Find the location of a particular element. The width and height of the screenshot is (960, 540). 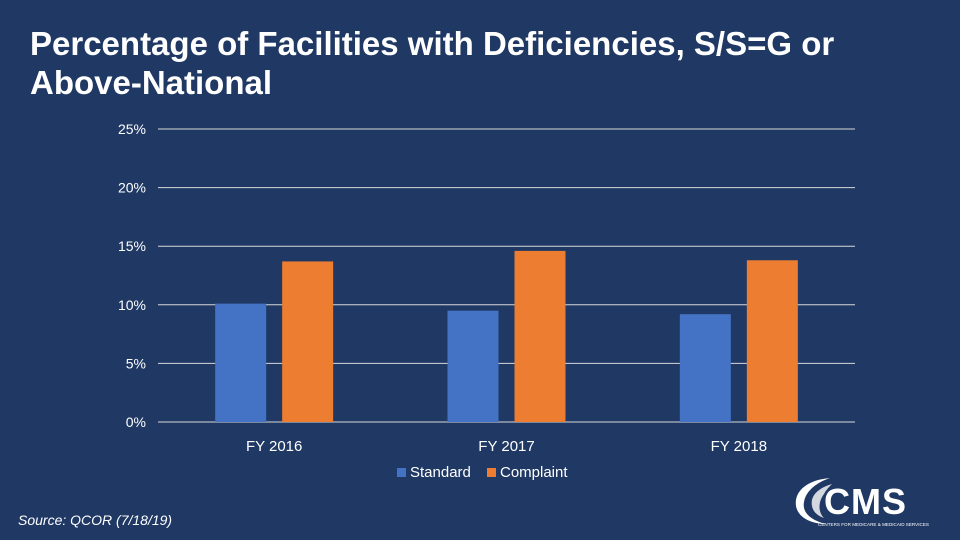

y-axis-ticks: 0% 5% 10% 15% 20% 25% is located at coordinates (132, 275).